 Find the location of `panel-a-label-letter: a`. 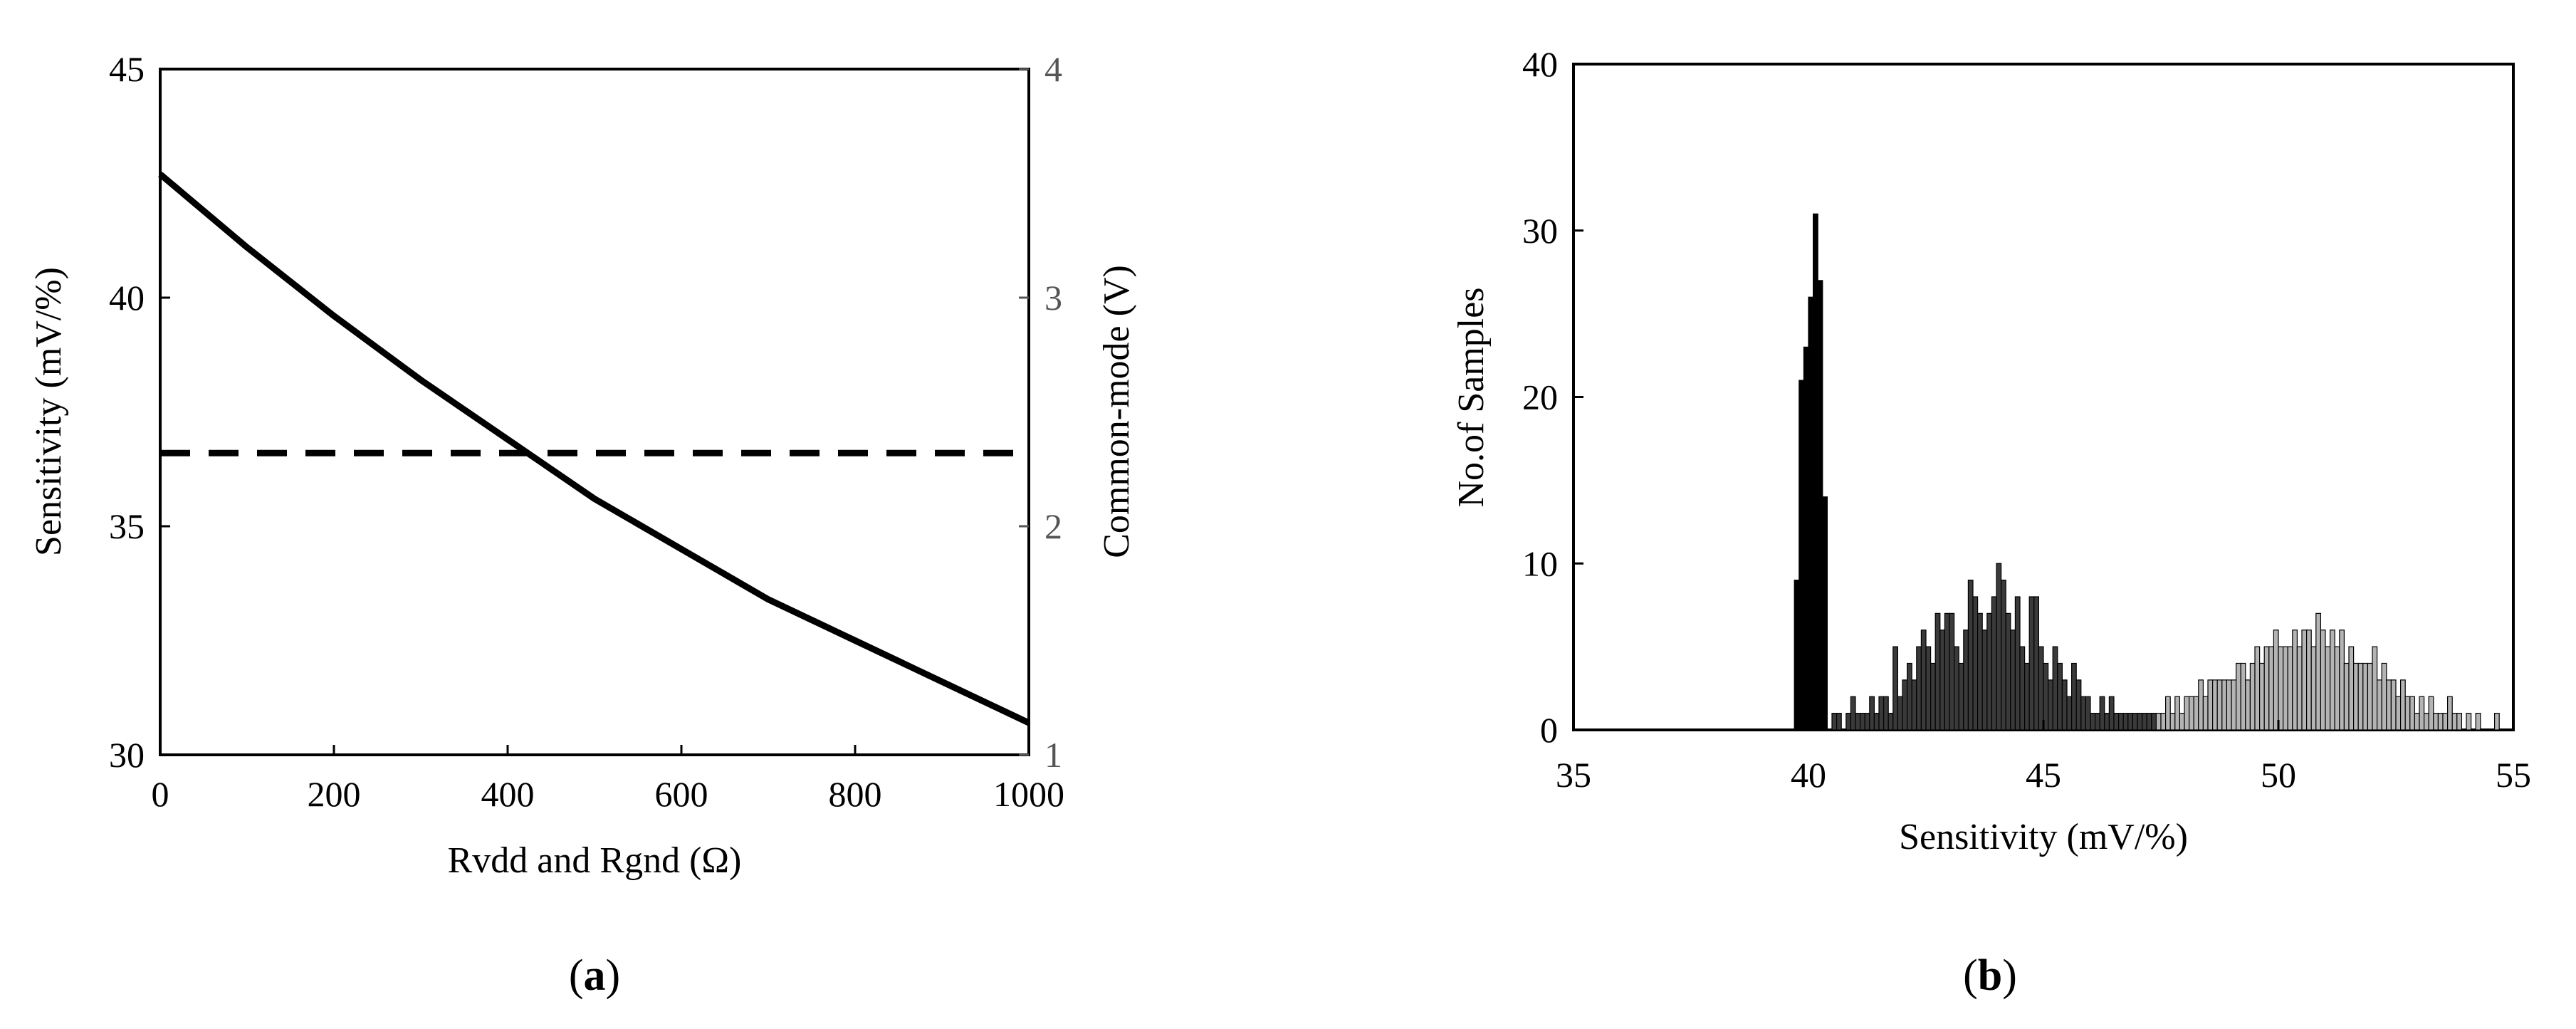

panel-a-label-letter: a is located at coordinates (595, 976).